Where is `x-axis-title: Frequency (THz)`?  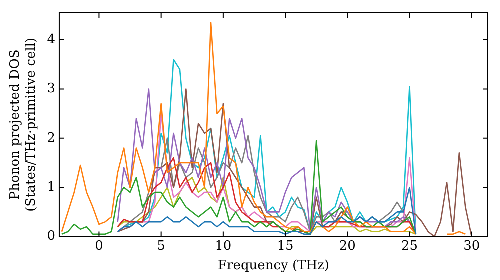 x-axis-title: Frequency (THz) is located at coordinates (274, 266).